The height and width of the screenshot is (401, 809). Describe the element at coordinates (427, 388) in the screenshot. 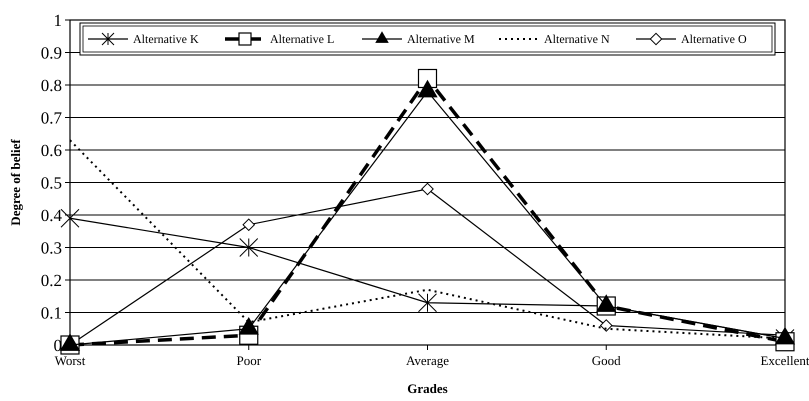

I see `x-axis-title: Grades` at that location.